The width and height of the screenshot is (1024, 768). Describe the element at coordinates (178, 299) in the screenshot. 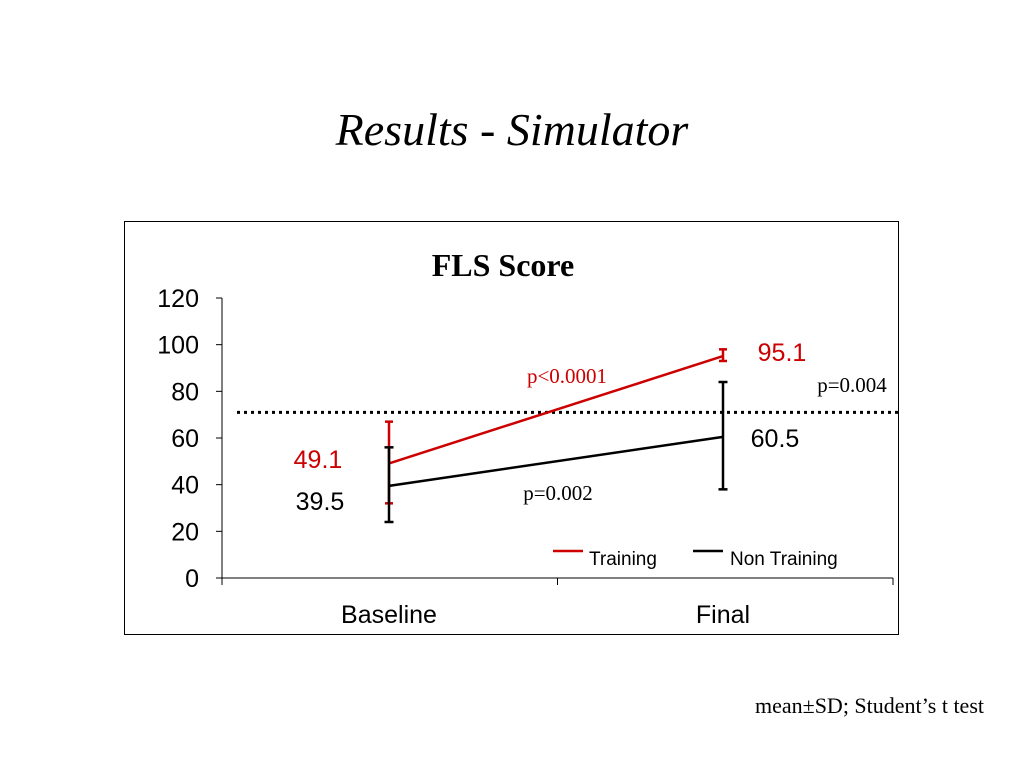

I see `y-tick-label: 120` at that location.